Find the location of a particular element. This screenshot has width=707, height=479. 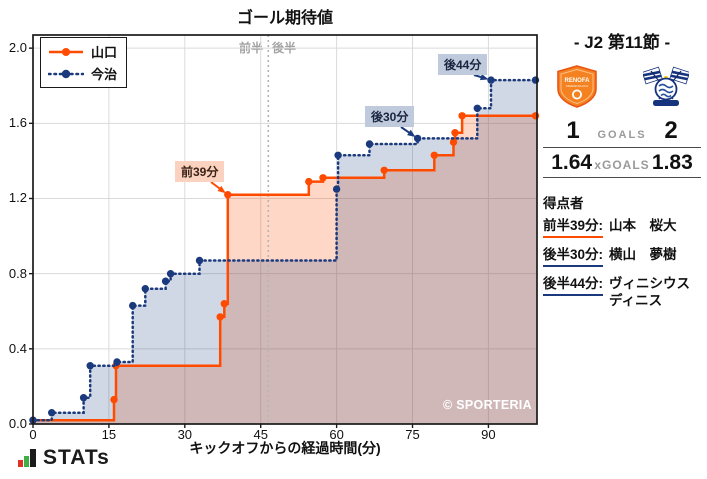

goal-annotation-3: 後44分 is located at coordinates (463, 64).